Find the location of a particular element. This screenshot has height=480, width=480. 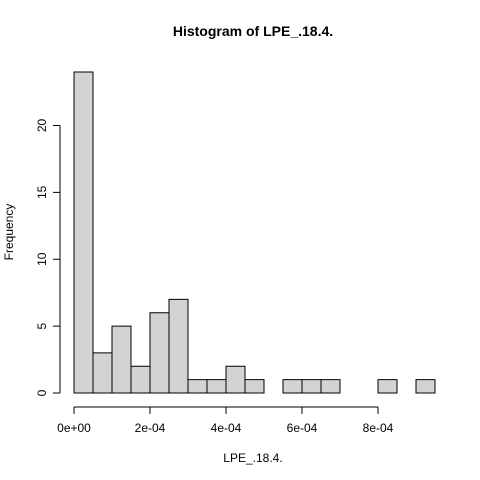

y-axis: 0 5 10 15 20 is located at coordinates (48, 257).